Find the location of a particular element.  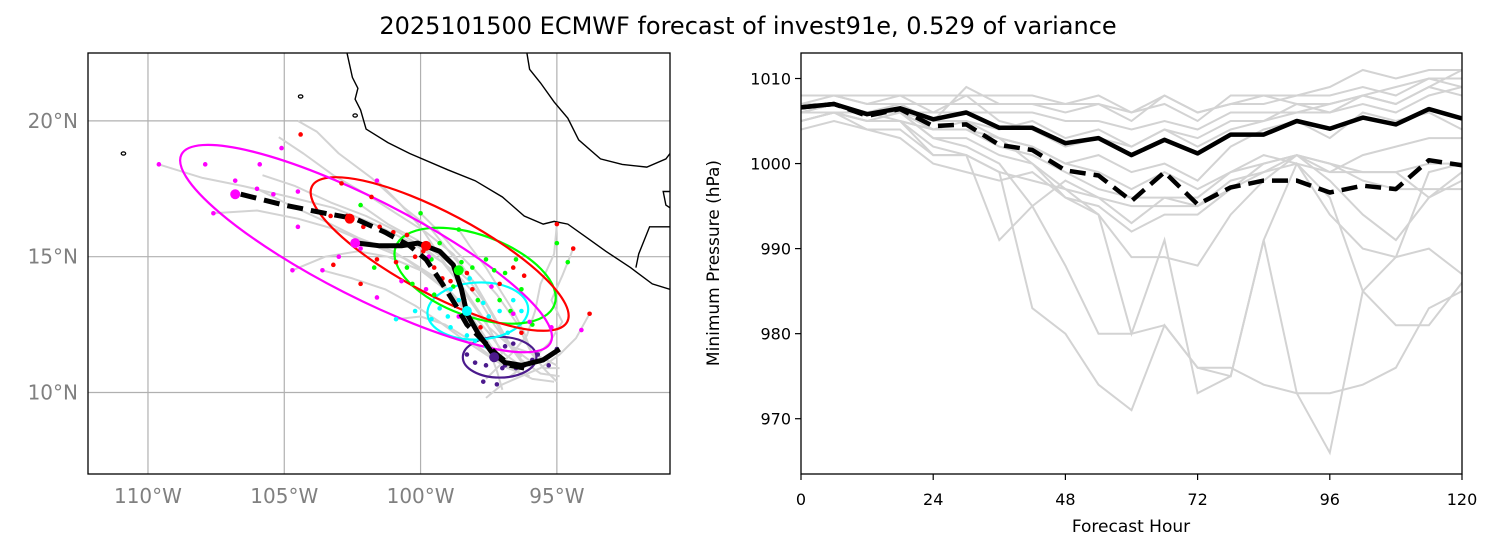

mean-pressure-lines is located at coordinates (1131, 154).